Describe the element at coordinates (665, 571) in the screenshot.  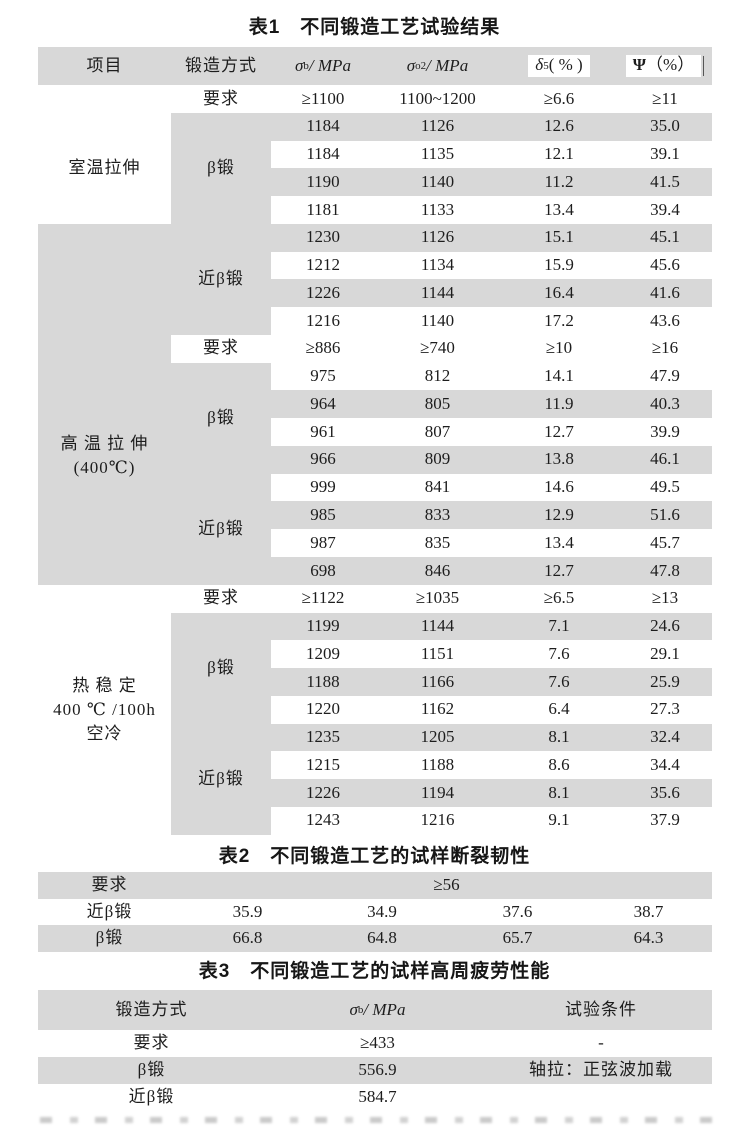
I see `t1-data-value: 47.8` at that location.